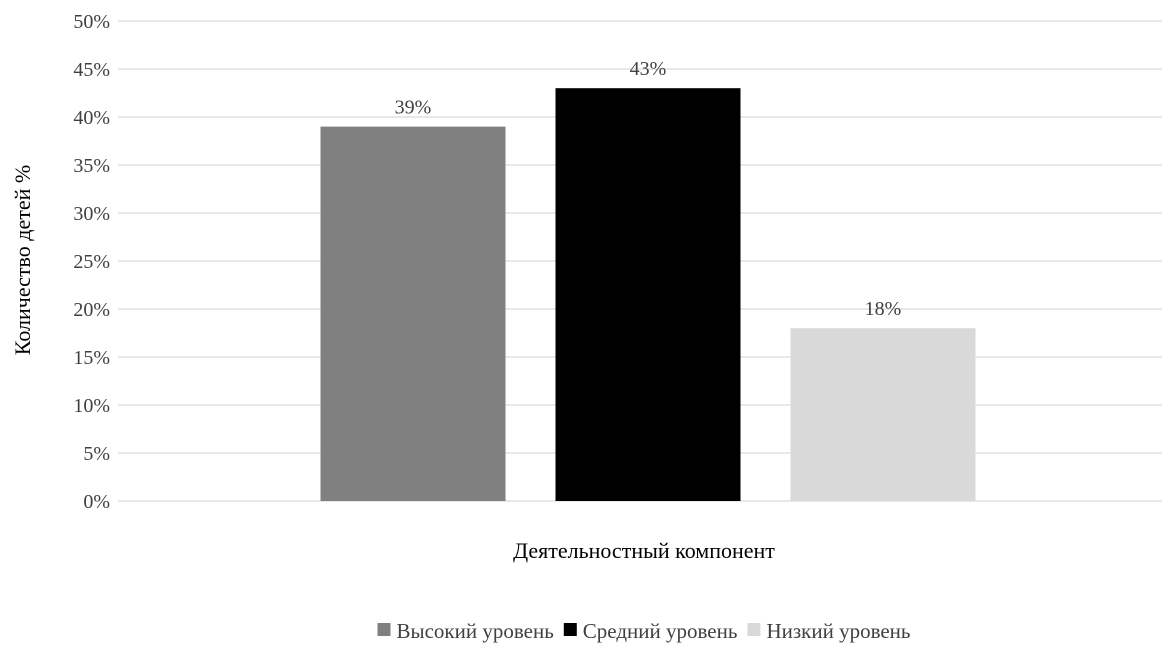 The image size is (1168, 651). I want to click on y-tick-label: 10%, so click(91, 406).